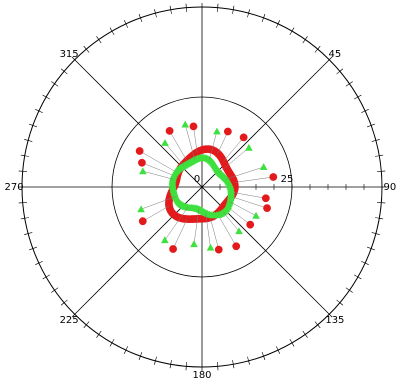 Image resolution: width=414 pixels, height=383 pixels. Describe the element at coordinates (287, 179) in the screenshot. I see `radial-label: 25` at that location.